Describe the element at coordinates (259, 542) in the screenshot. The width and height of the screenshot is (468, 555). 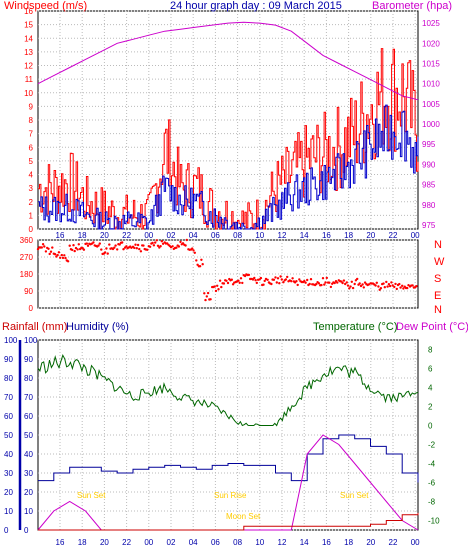
I see `bottom-x-tick-label: 10` at that location.